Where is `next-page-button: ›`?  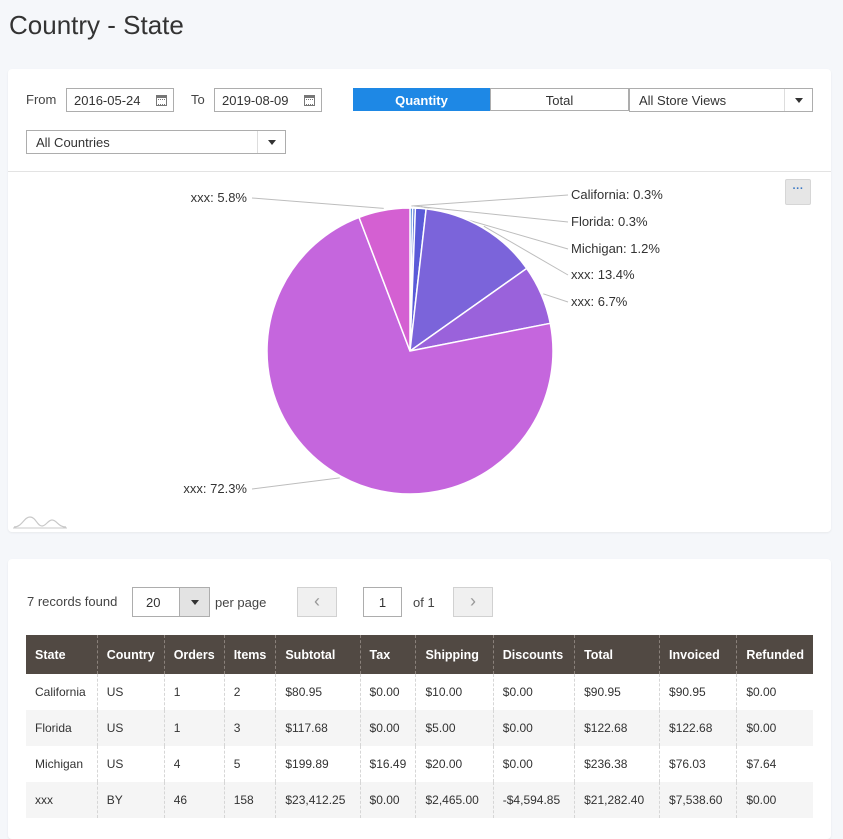
next-page-button: › is located at coordinates (473, 602).